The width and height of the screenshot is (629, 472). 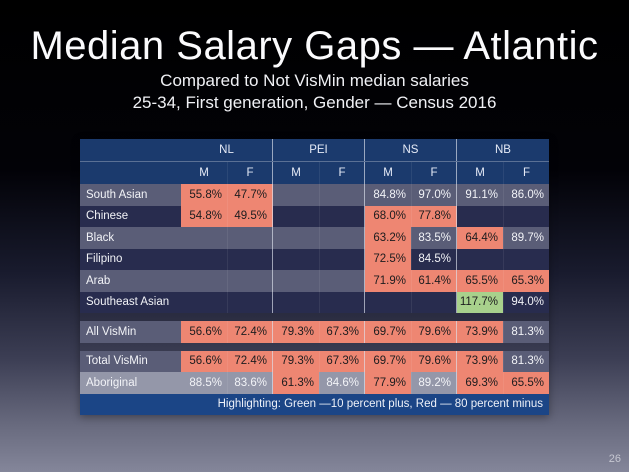 What do you see at coordinates (130, 216) in the screenshot?
I see `row-label: Chinese` at bounding box center [130, 216].